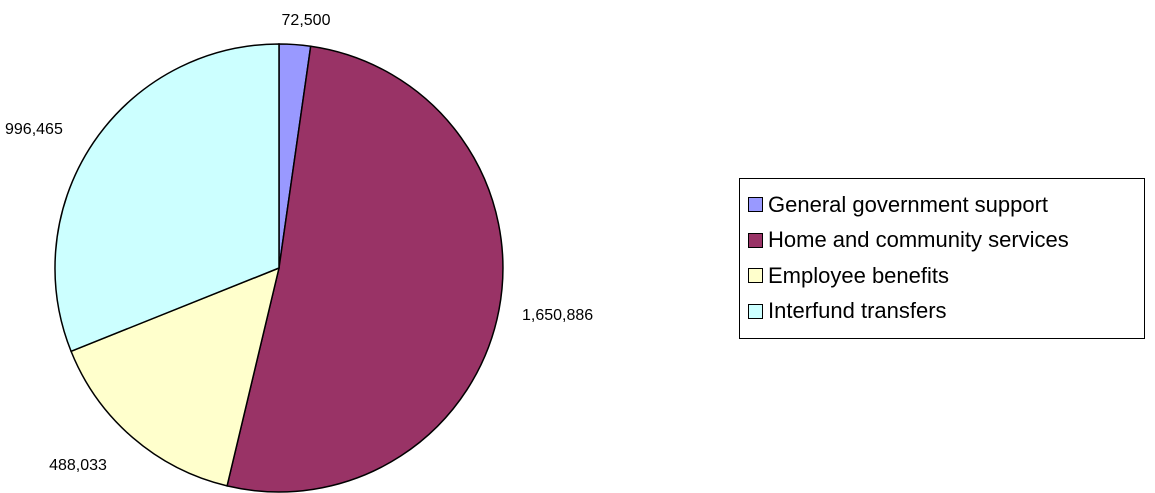 Image resolution: width=1155 pixels, height=493 pixels. I want to click on legend-item-interfund-transfers: Interfund transfers, so click(946, 312).